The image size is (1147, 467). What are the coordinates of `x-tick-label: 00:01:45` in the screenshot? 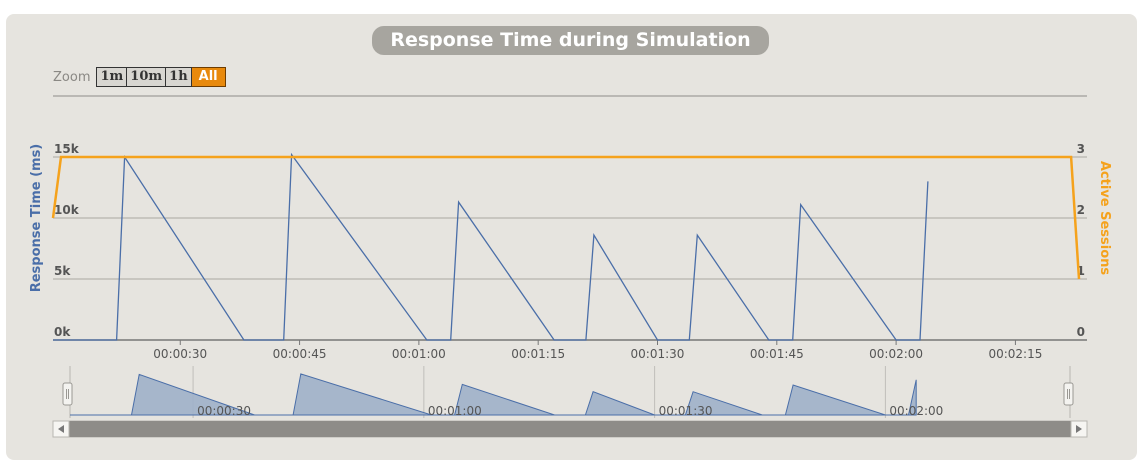 It's located at (777, 354).